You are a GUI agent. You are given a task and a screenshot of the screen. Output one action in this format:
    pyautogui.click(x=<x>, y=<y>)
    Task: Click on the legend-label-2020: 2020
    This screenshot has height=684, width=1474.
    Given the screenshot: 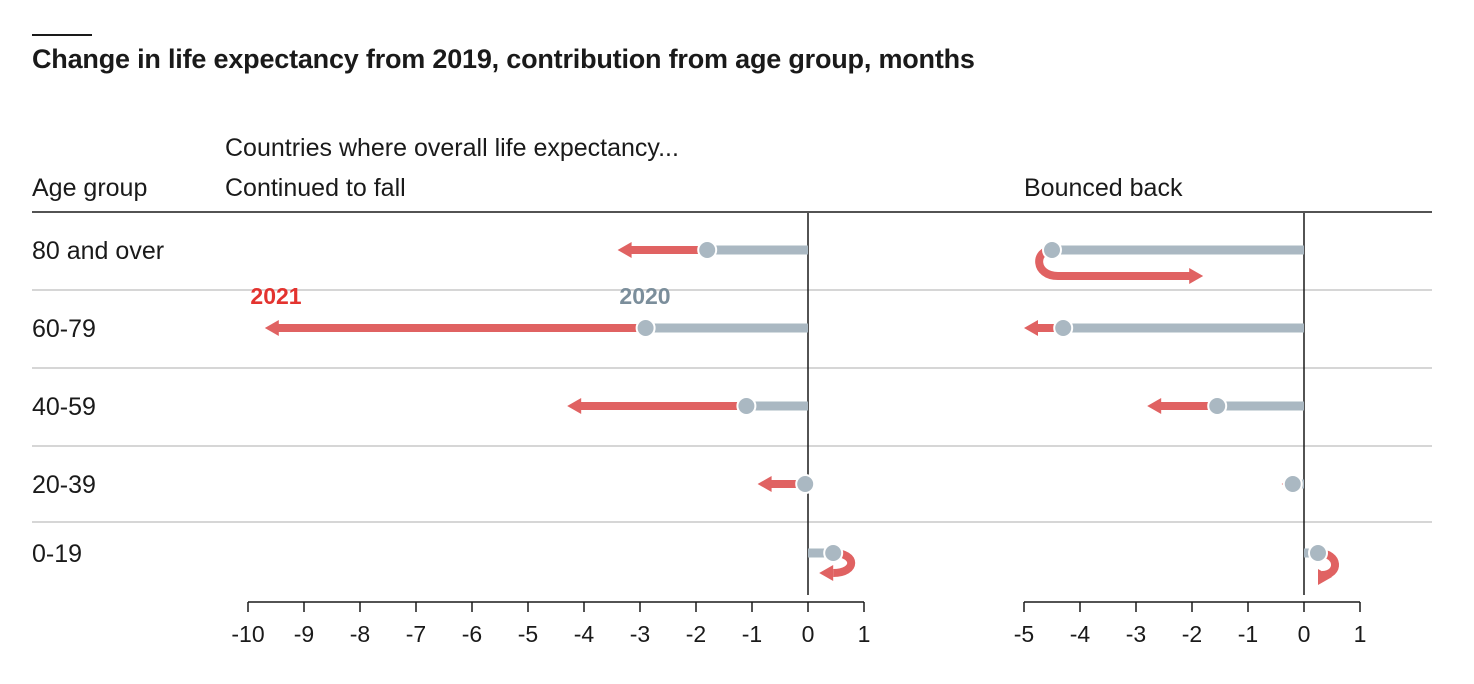 What is the action you would take?
    pyautogui.click(x=644, y=296)
    